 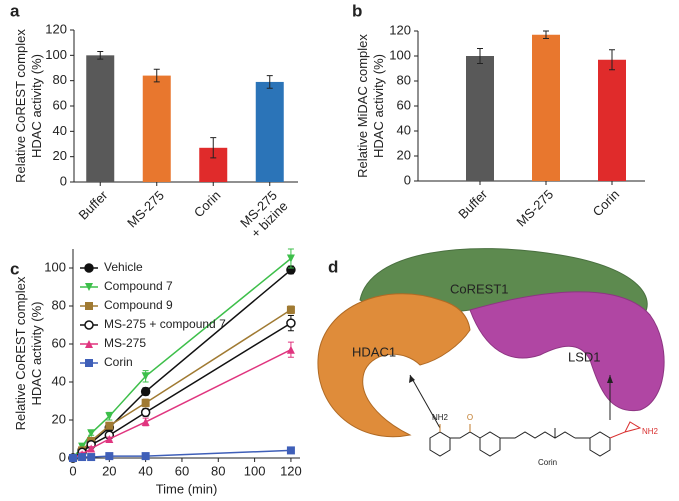 I want to click on legend-label: MS-275, so click(x=125, y=343).